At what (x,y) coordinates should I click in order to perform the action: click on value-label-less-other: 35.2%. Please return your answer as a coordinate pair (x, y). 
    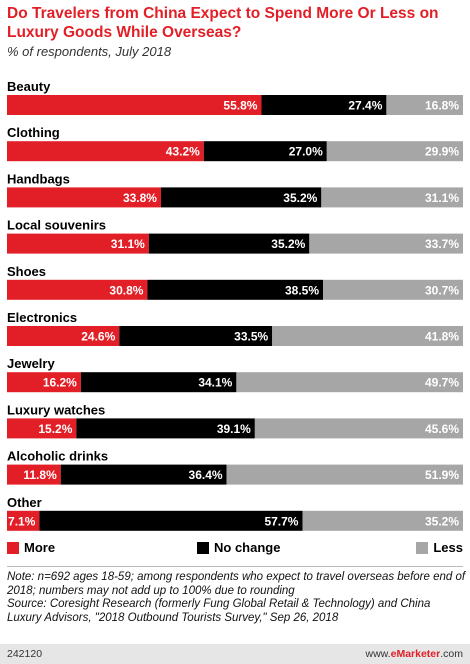
    Looking at the image, I should click on (442, 521).